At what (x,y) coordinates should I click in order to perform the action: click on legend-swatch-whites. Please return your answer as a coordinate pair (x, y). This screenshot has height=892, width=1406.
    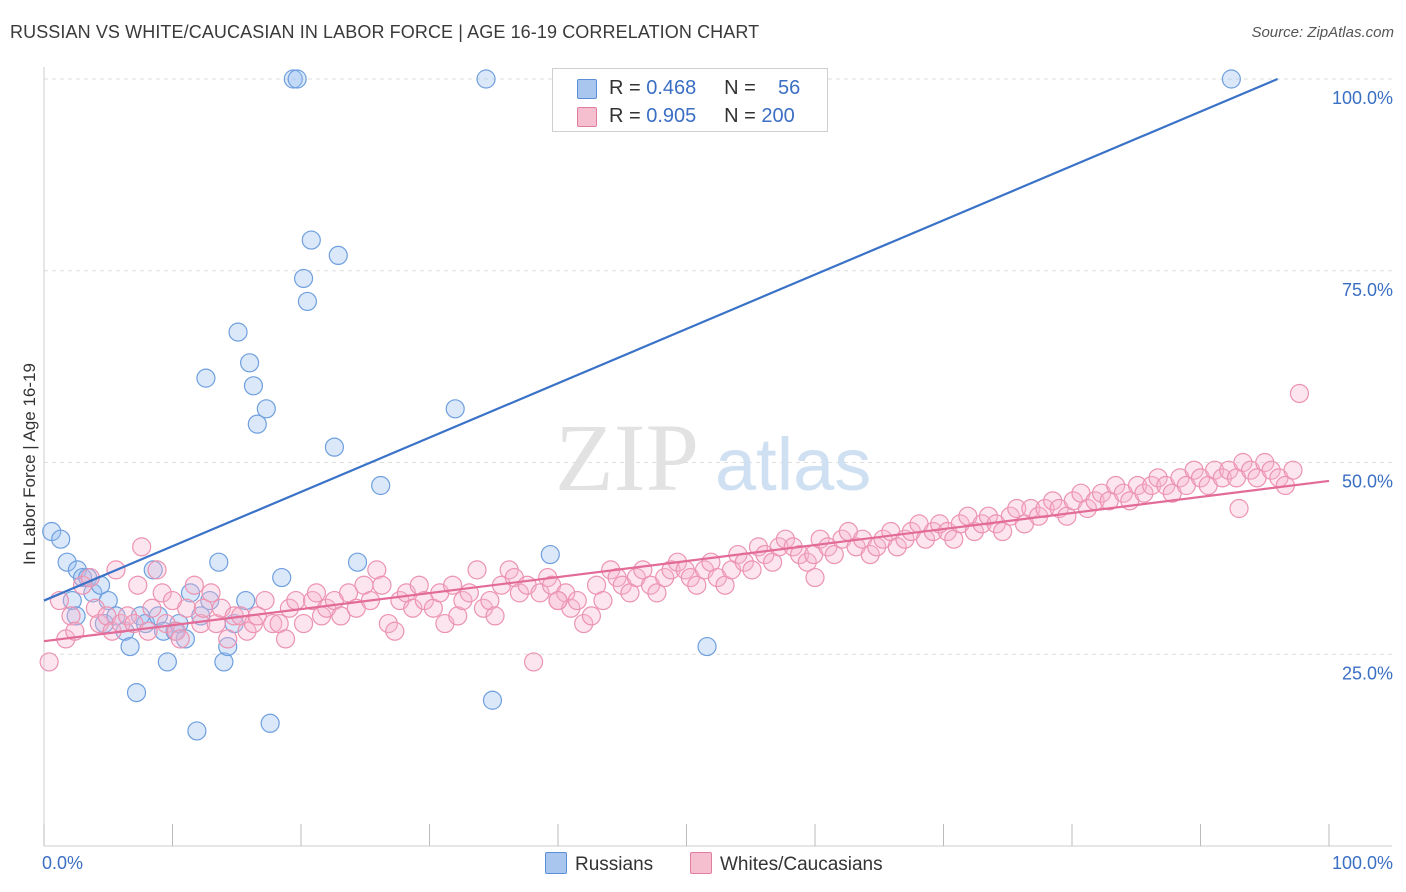
    Looking at the image, I should click on (587, 117).